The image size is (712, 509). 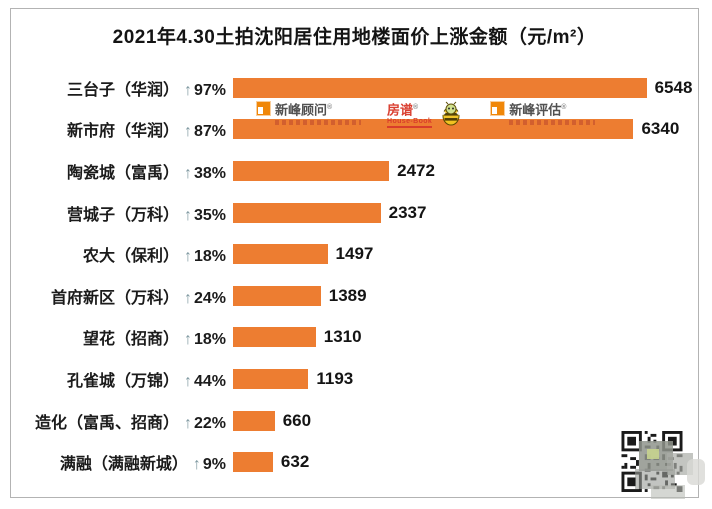 I want to click on bar-row: 满融（满融新城） ↑ 9% 632, so click(x=353, y=462).